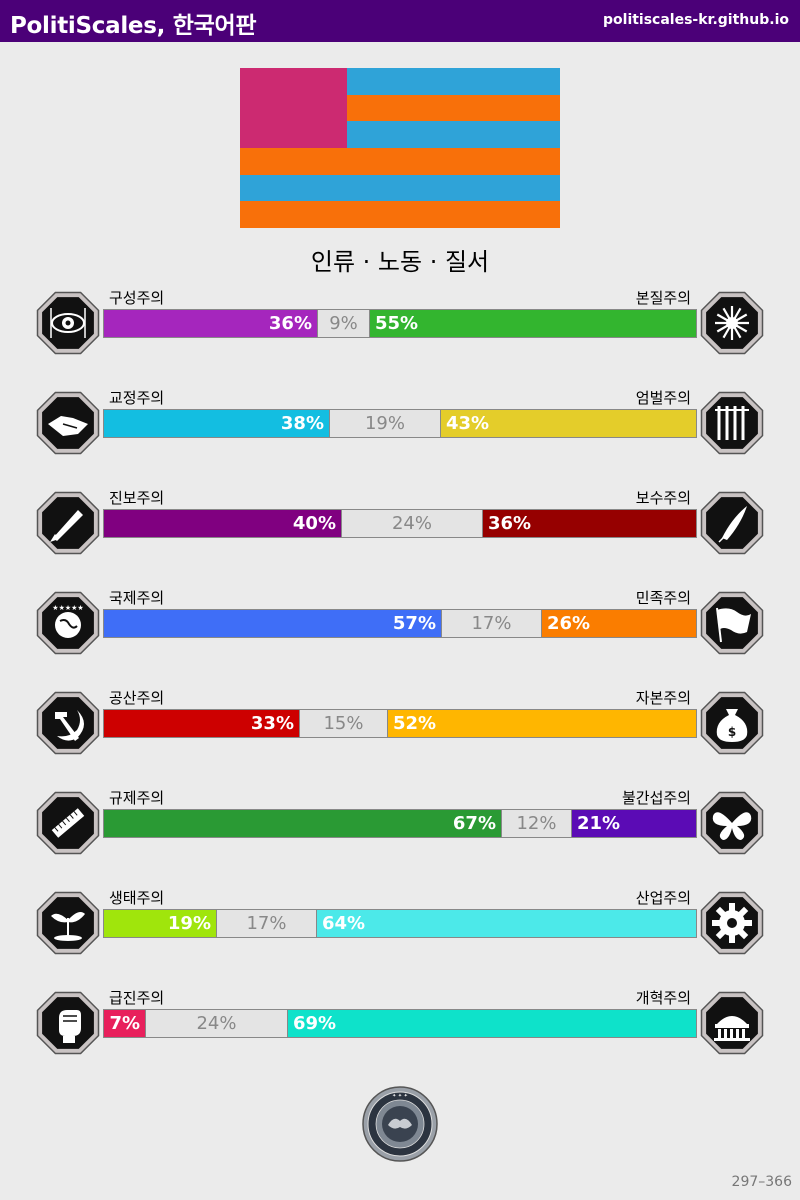 The image size is (800, 1200). I want to click on axis-row: 19% 17% 64% 생태주의 산업주의, so click(400, 932).